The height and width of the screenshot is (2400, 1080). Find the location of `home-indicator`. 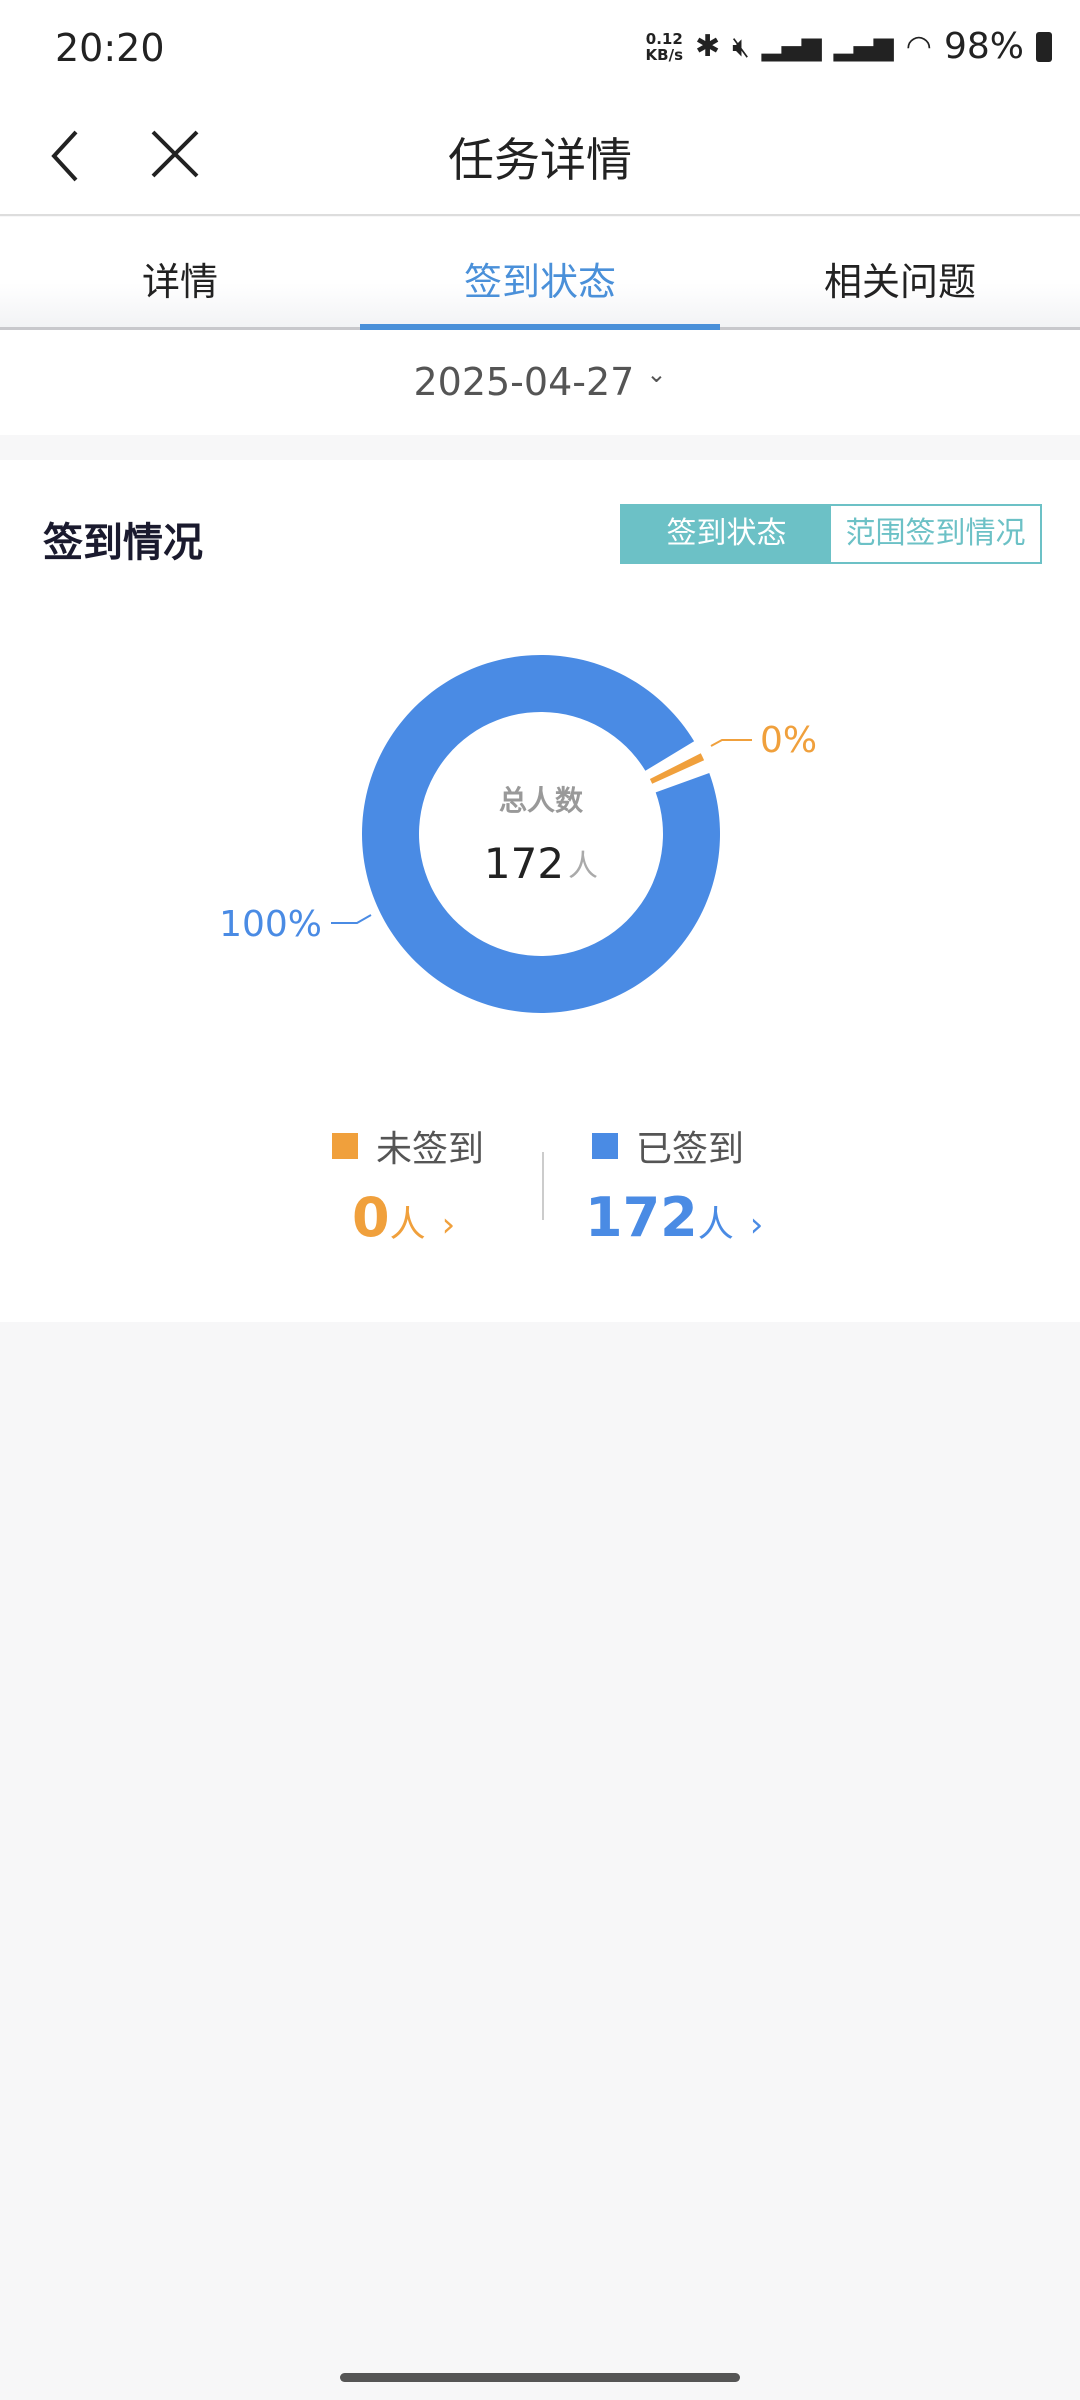

home-indicator is located at coordinates (540, 2377).